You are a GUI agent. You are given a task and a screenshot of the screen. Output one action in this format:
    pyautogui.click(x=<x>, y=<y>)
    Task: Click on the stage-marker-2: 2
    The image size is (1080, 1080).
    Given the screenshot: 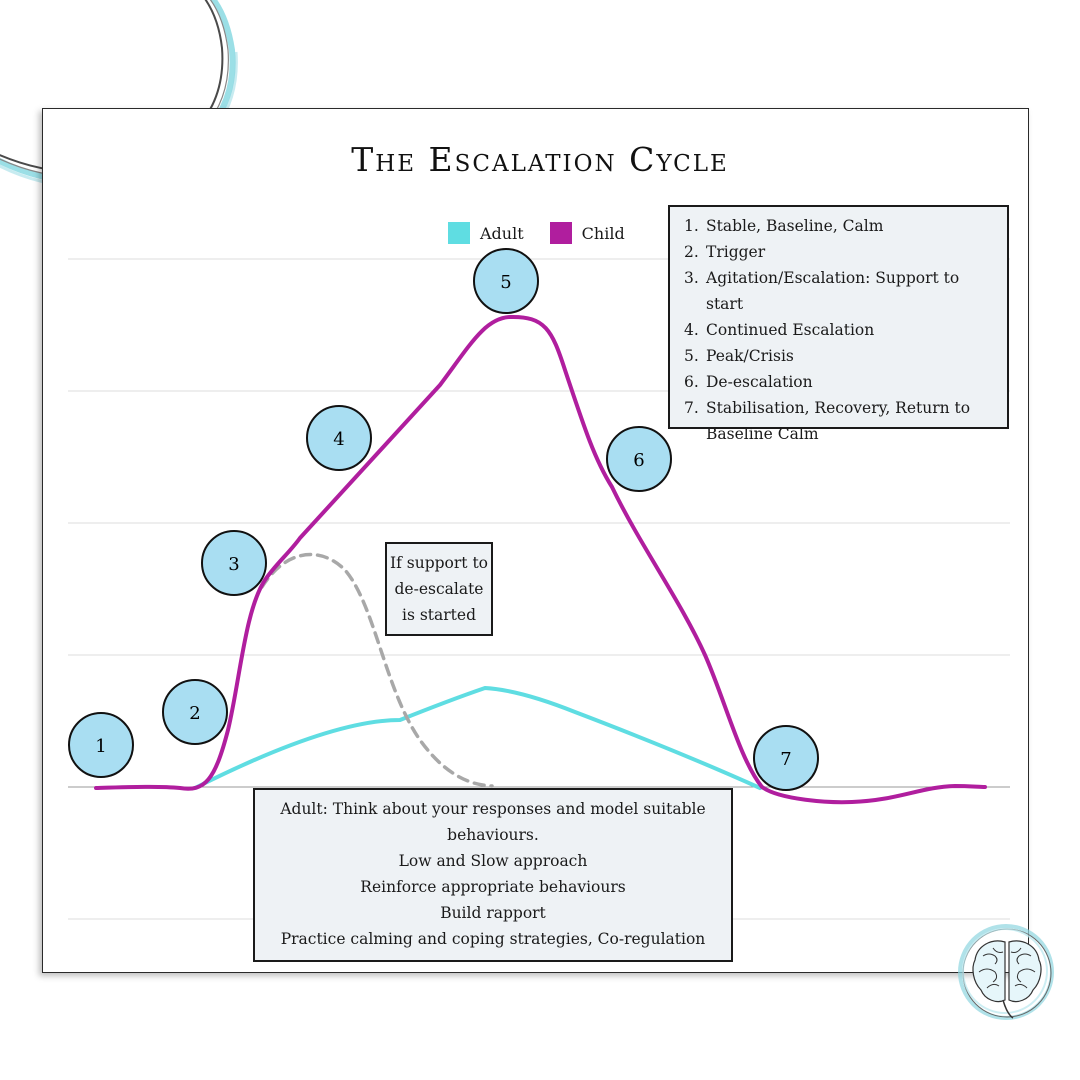 What is the action you would take?
    pyautogui.click(x=195, y=712)
    